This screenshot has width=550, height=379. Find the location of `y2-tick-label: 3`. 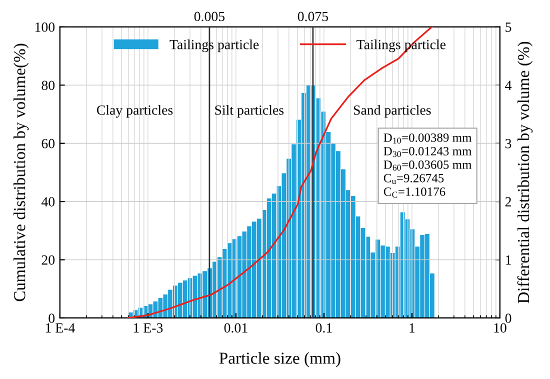

y2-tick-label: 3 is located at coordinates (508, 143).